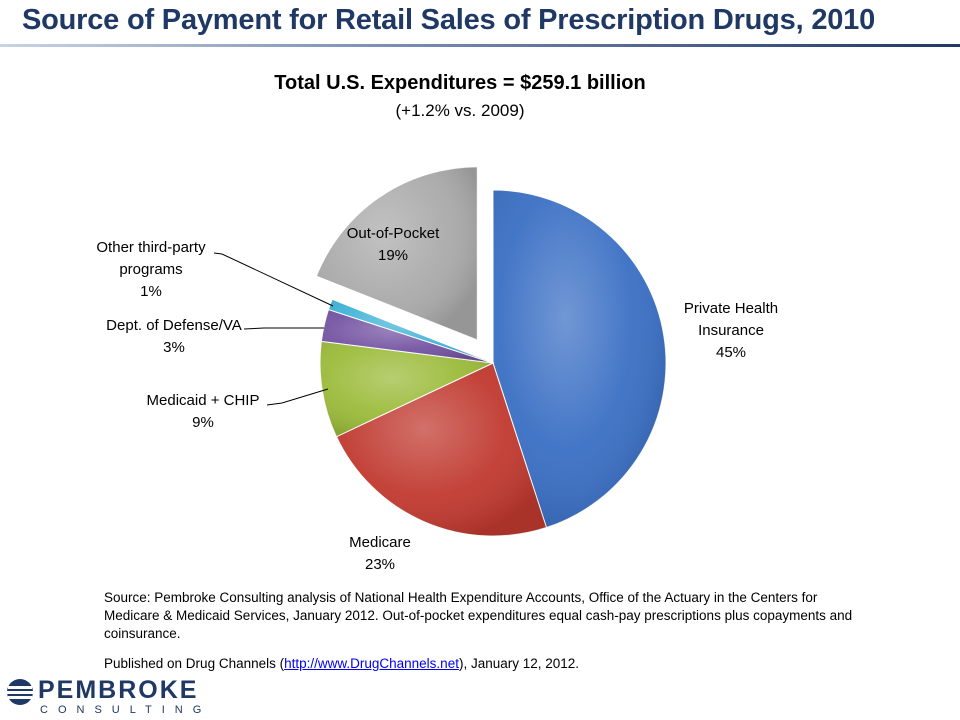  What do you see at coordinates (579, 359) in the screenshot?
I see `pie-slice-shading-private-health-insurance` at bounding box center [579, 359].